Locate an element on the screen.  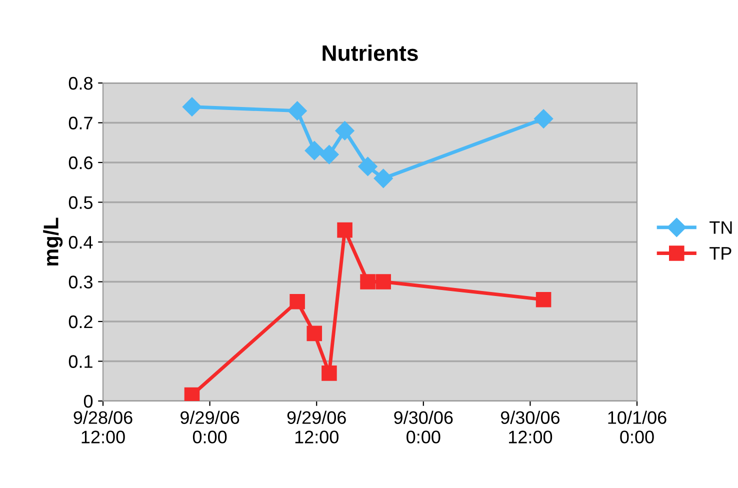
y-tick-label: 0.4 is located at coordinates (80, 242).